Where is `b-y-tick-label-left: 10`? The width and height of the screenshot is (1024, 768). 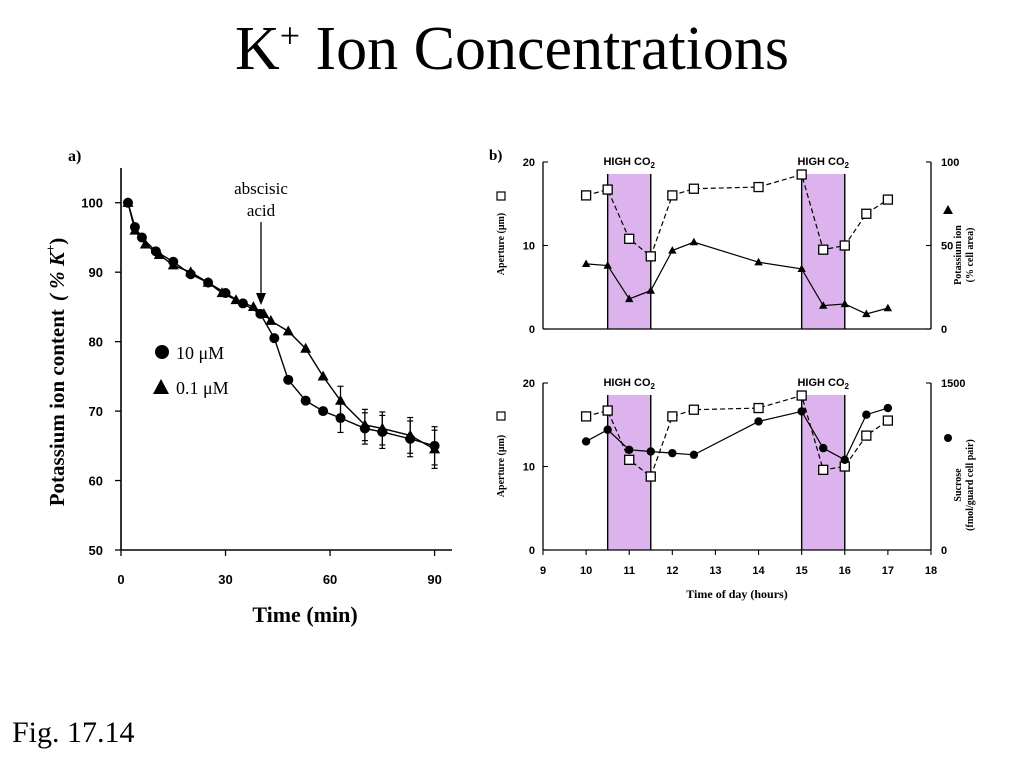 b-y-tick-label-left: 10 is located at coordinates (529, 247).